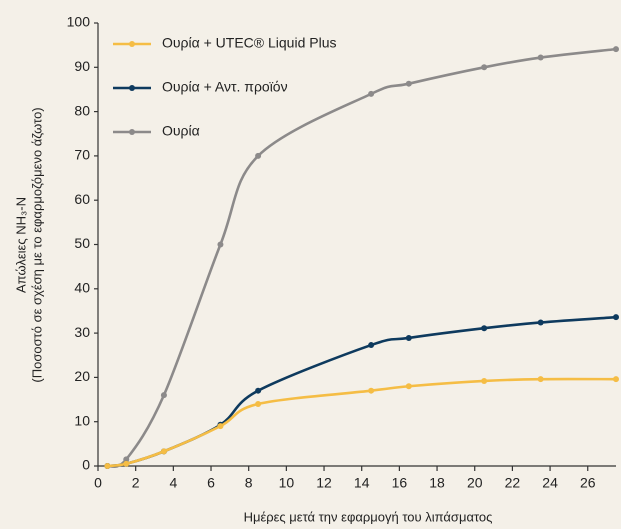  Describe the element at coordinates (82, 288) in the screenshot. I see `y-tick-label: 40` at that location.